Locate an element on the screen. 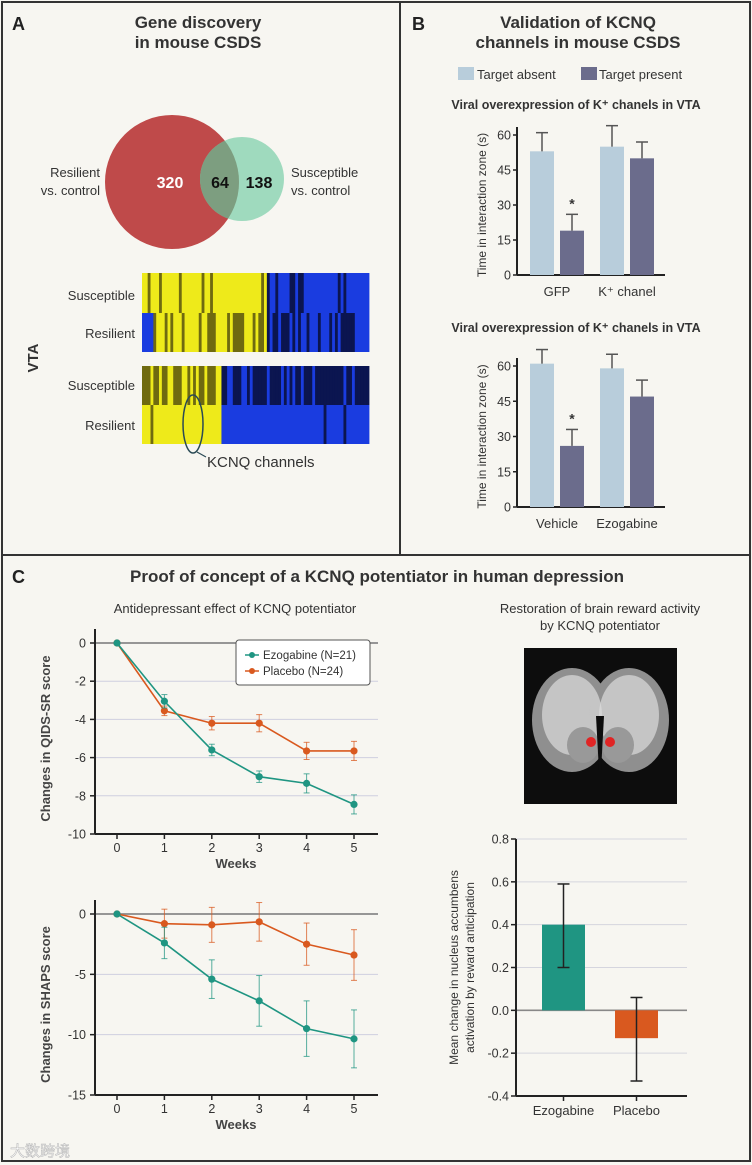 The width and height of the screenshot is (752, 1165). x-tick-label: 4 is located at coordinates (306, 1109).